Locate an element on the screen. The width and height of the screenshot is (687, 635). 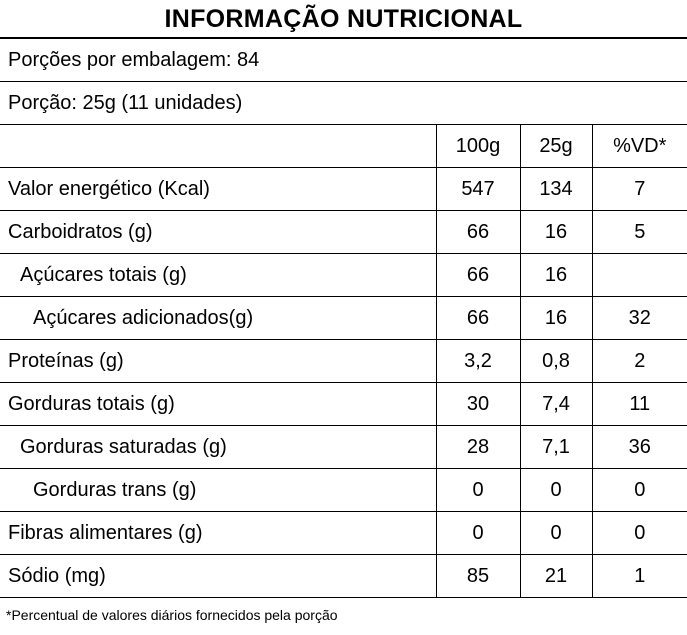
table-row: Fibras alimentares (g) 0 0 0 is located at coordinates (343, 533).